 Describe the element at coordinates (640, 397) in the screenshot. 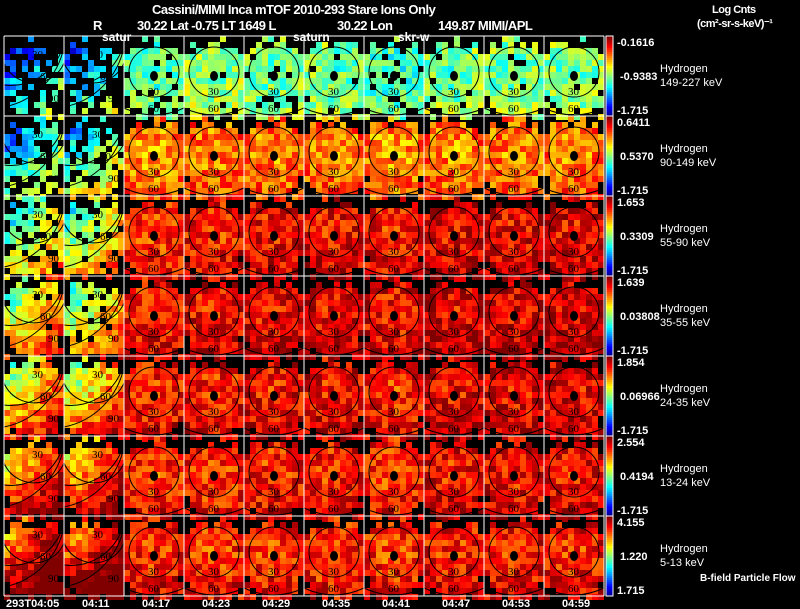

I see `colorbar-mid-label: 0.06966` at that location.